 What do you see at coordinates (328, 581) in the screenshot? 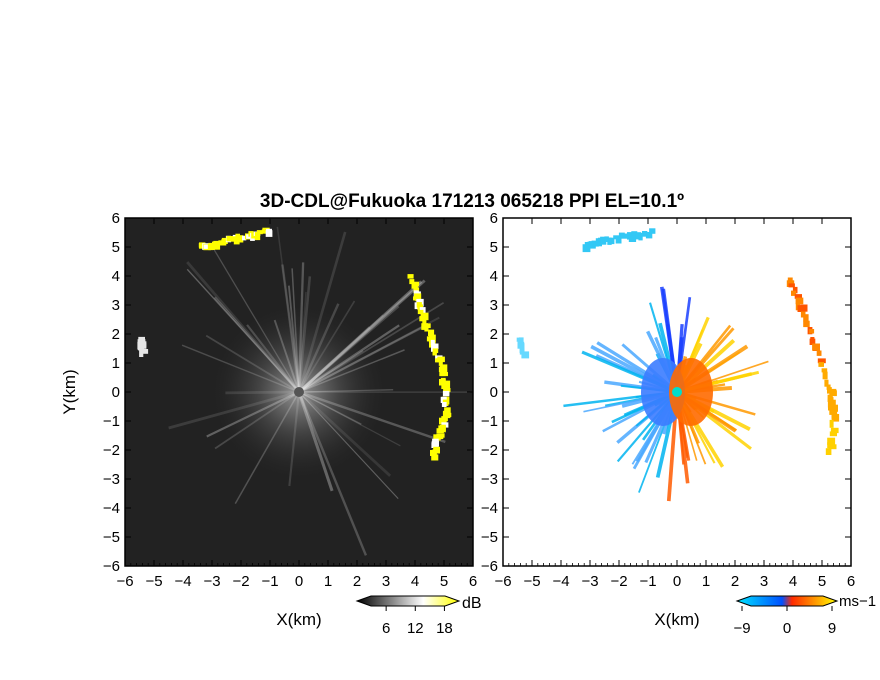
I see `x-tick-label: 1` at bounding box center [328, 581].